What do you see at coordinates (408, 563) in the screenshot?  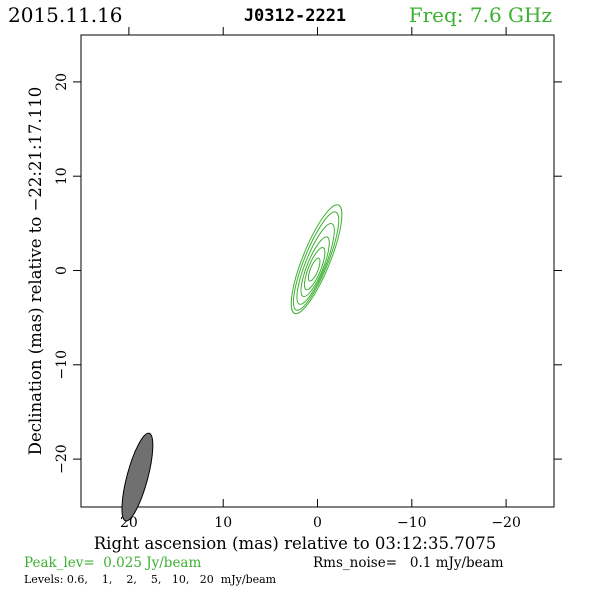 I see `rms-noise: Rms_noise= 0.1 mJy/beam` at bounding box center [408, 563].